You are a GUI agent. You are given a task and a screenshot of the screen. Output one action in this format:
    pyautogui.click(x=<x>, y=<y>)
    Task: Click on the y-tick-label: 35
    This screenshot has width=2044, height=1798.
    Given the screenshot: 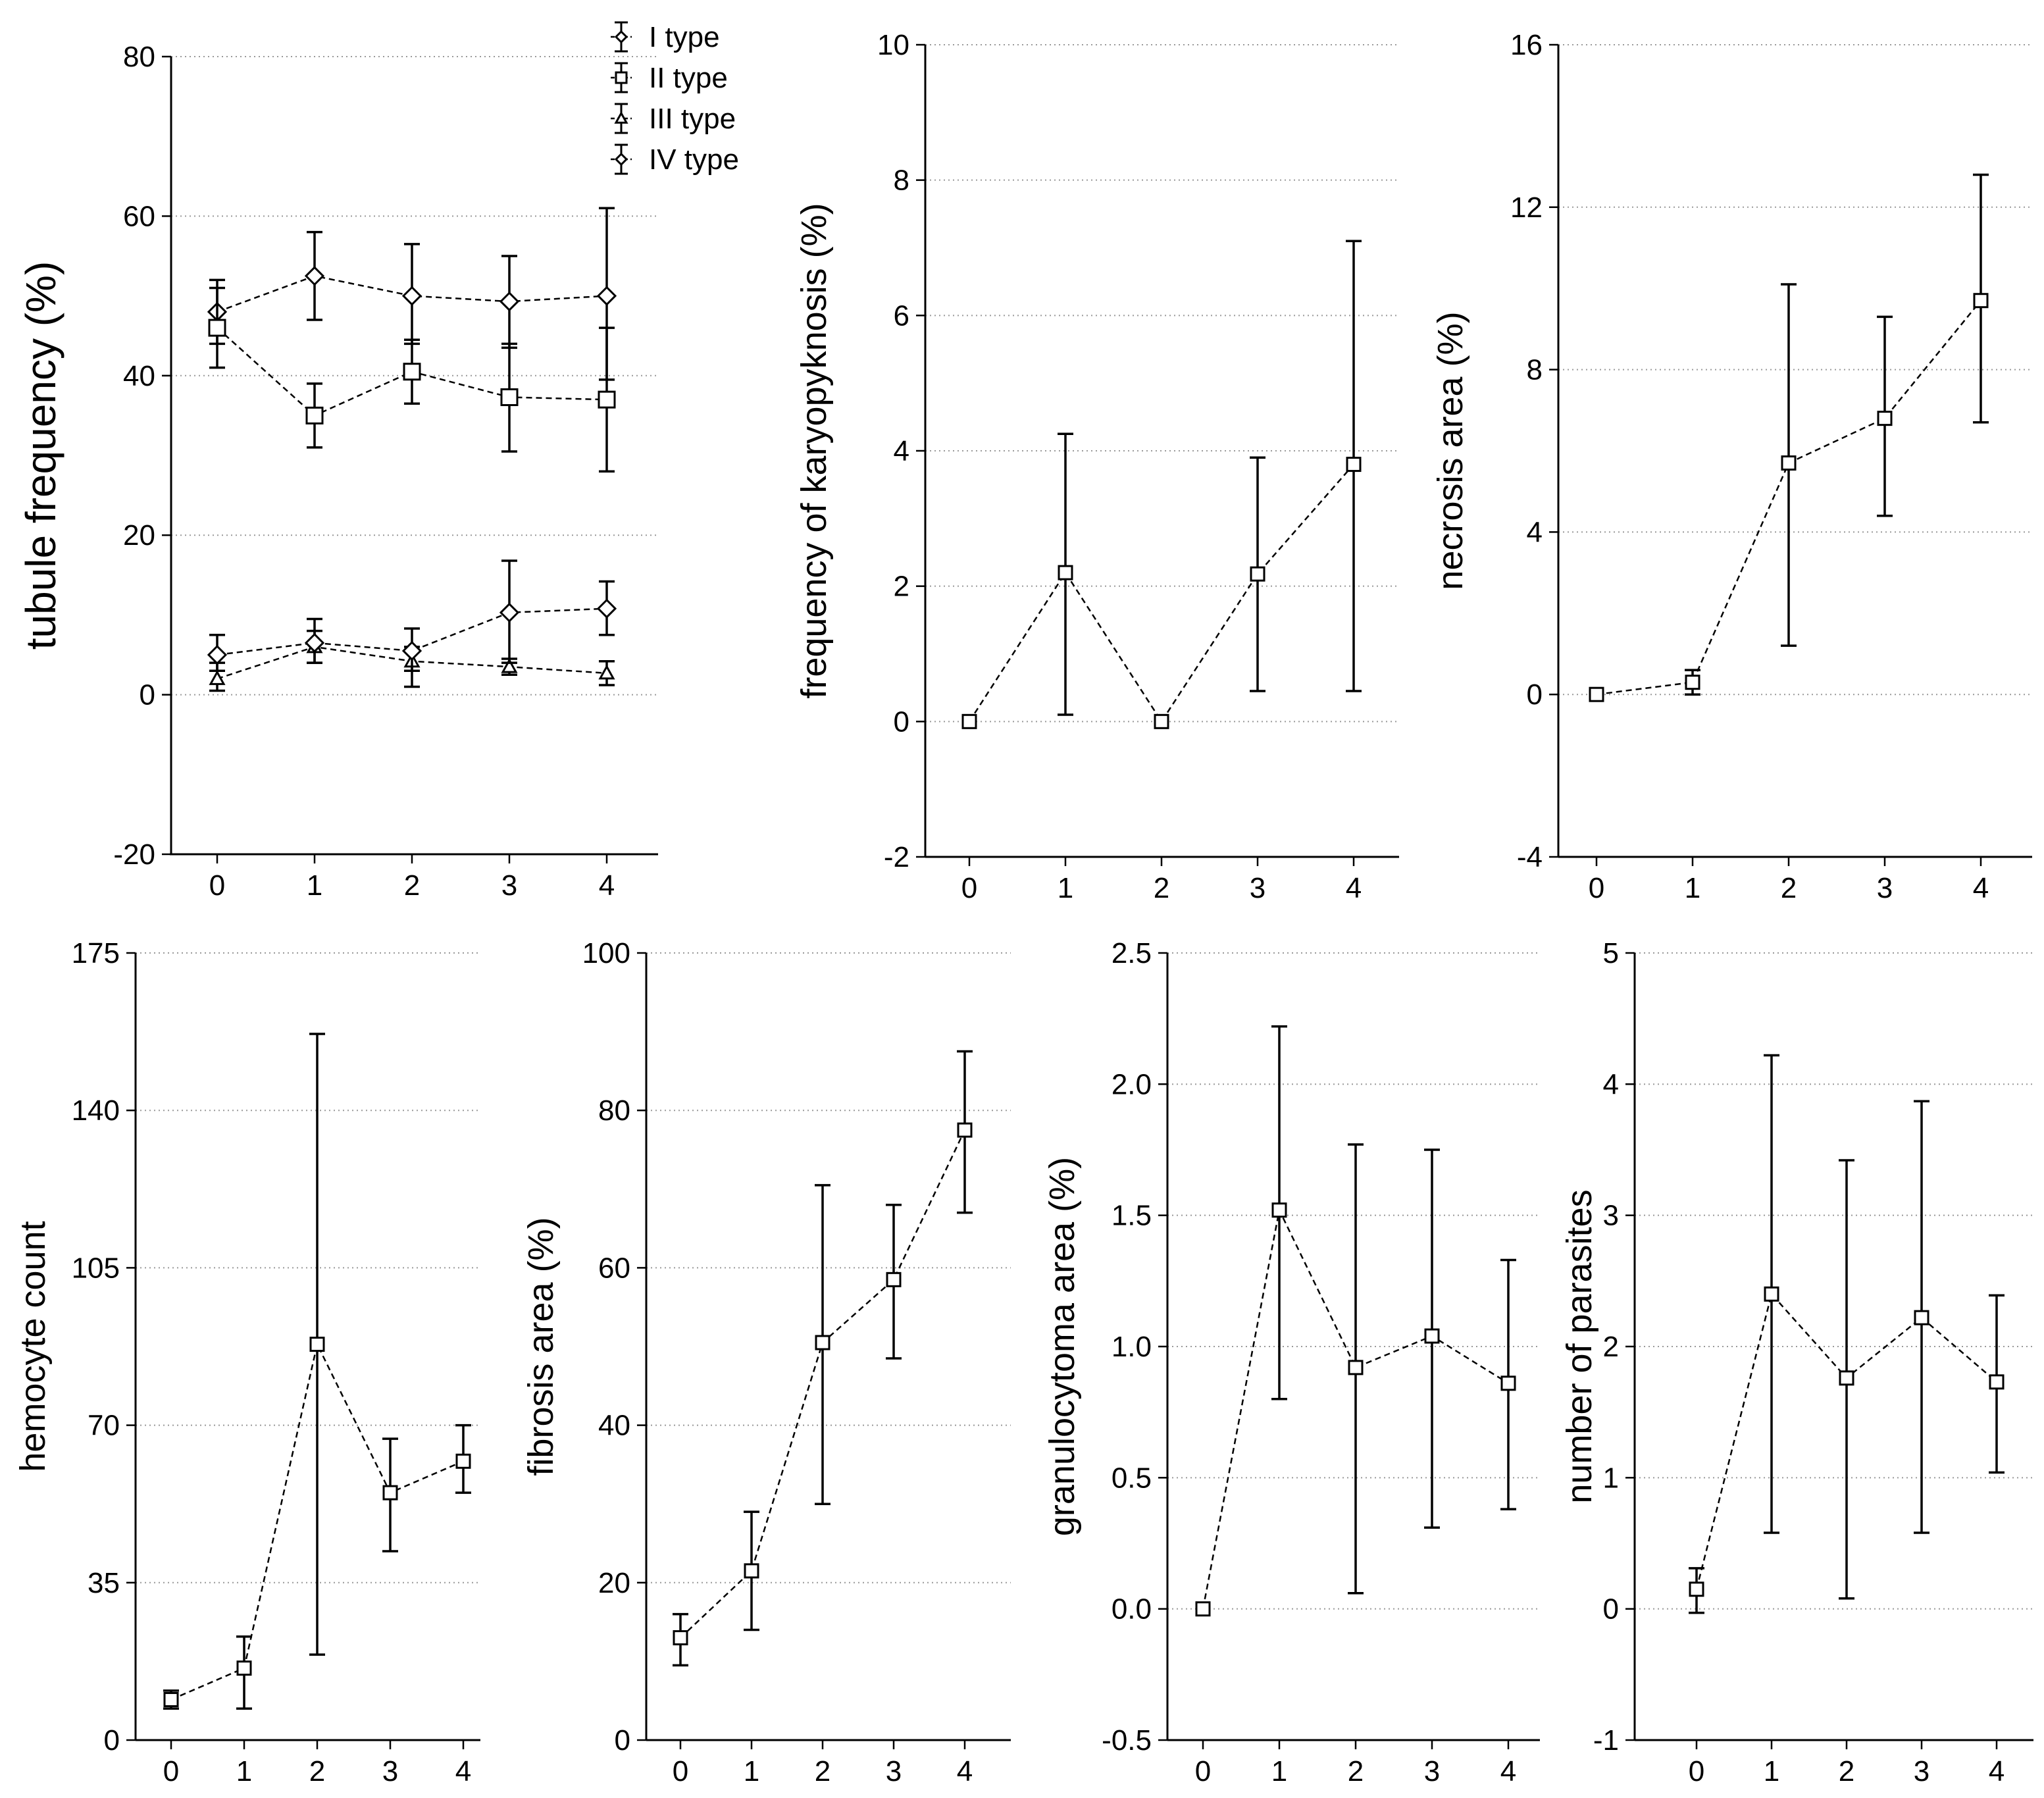 What is the action you would take?
    pyautogui.click(x=104, y=1583)
    